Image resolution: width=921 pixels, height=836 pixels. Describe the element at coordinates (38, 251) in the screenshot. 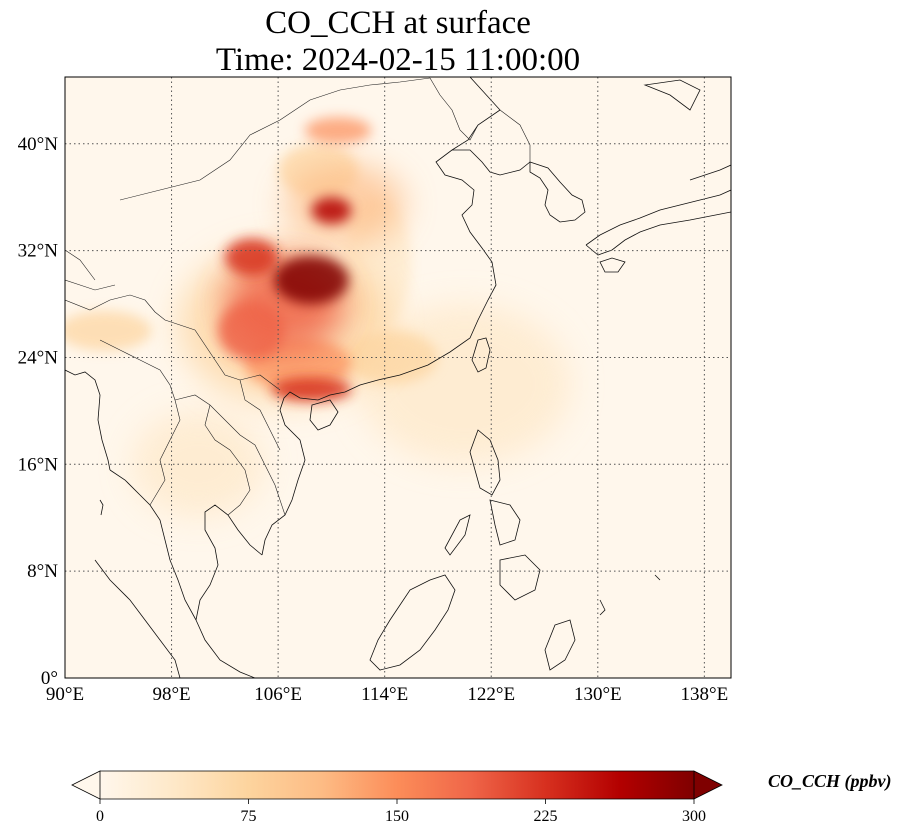

I see `lat-tick-label: 32°N` at that location.